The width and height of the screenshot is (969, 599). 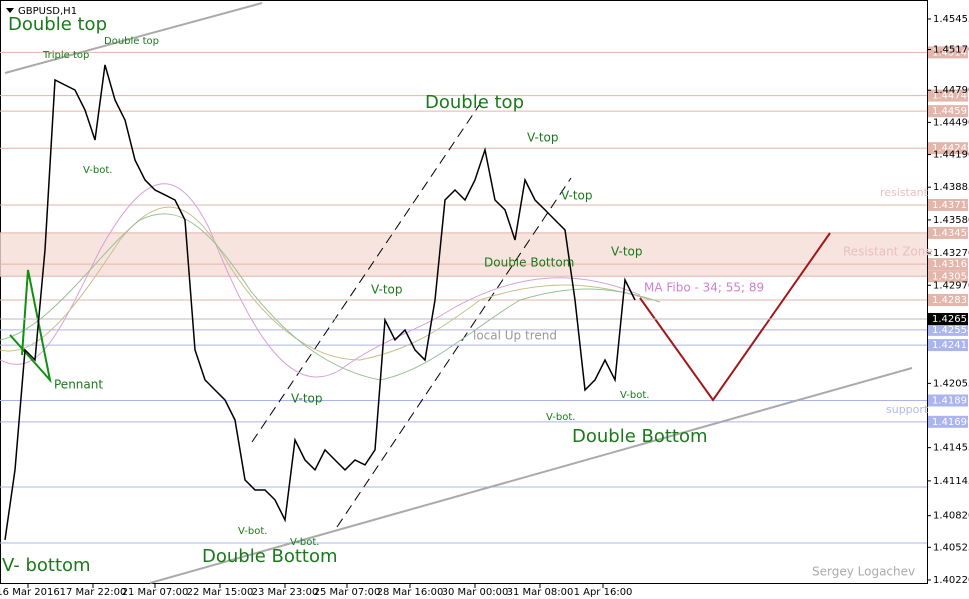 I want to click on annotation: V- bottom, so click(x=46, y=565).